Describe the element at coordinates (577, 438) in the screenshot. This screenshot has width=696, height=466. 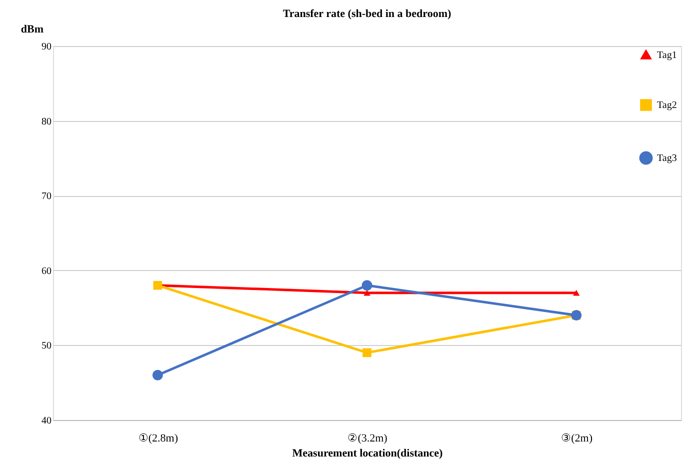
I see `x-tick-label: ③(2m)` at that location.